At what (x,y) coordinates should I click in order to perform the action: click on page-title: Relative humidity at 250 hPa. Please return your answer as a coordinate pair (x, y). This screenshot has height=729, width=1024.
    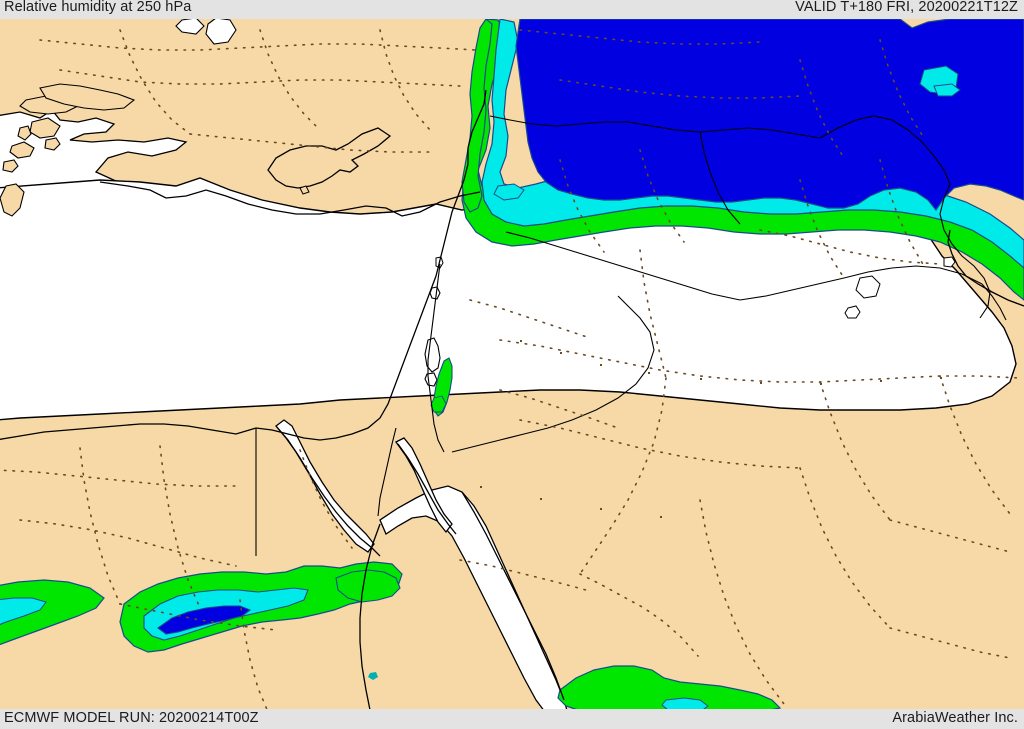
    Looking at the image, I should click on (98, 7).